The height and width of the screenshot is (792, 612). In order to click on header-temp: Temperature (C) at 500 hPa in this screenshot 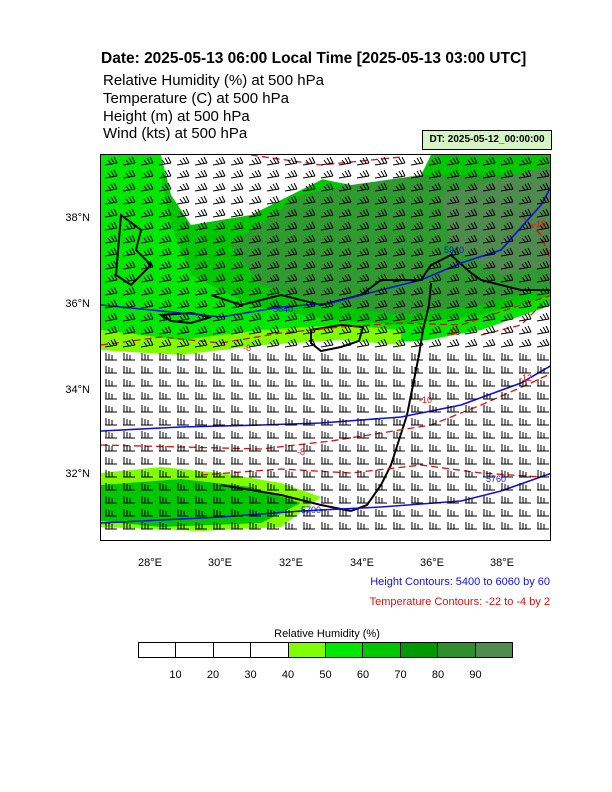, I will do `click(196, 98)`.